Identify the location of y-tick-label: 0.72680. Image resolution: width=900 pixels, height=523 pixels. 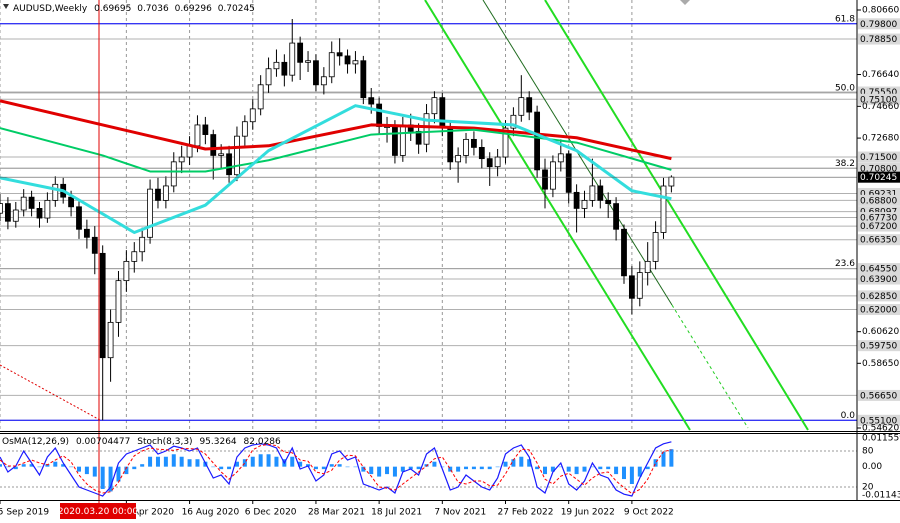
(880, 139).